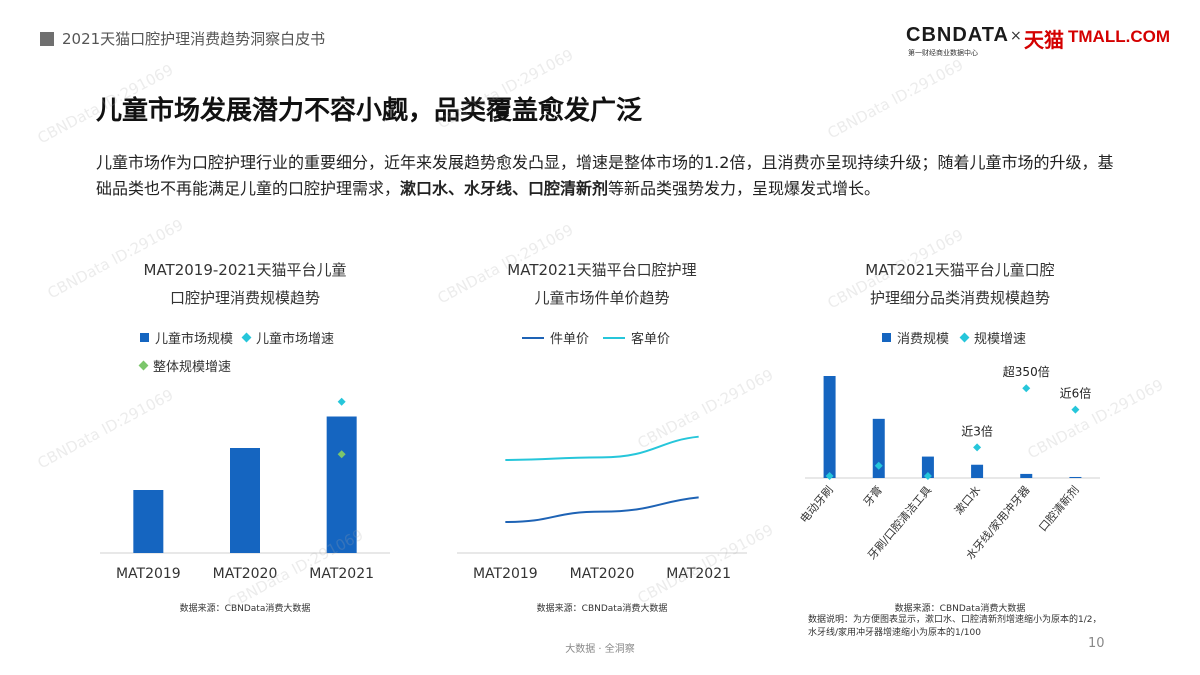 The height and width of the screenshot is (675, 1200). Describe the element at coordinates (533, 337) in the screenshot. I see `legend-line-dark` at that location.